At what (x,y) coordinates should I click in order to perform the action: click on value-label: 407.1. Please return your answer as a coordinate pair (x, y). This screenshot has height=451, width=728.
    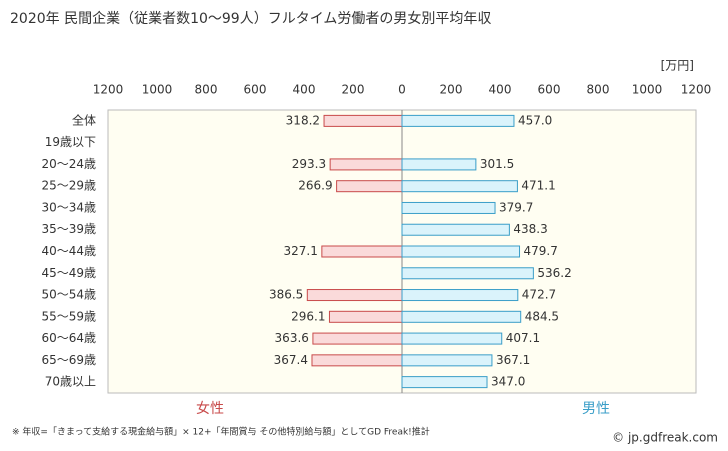
    Looking at the image, I should click on (523, 338).